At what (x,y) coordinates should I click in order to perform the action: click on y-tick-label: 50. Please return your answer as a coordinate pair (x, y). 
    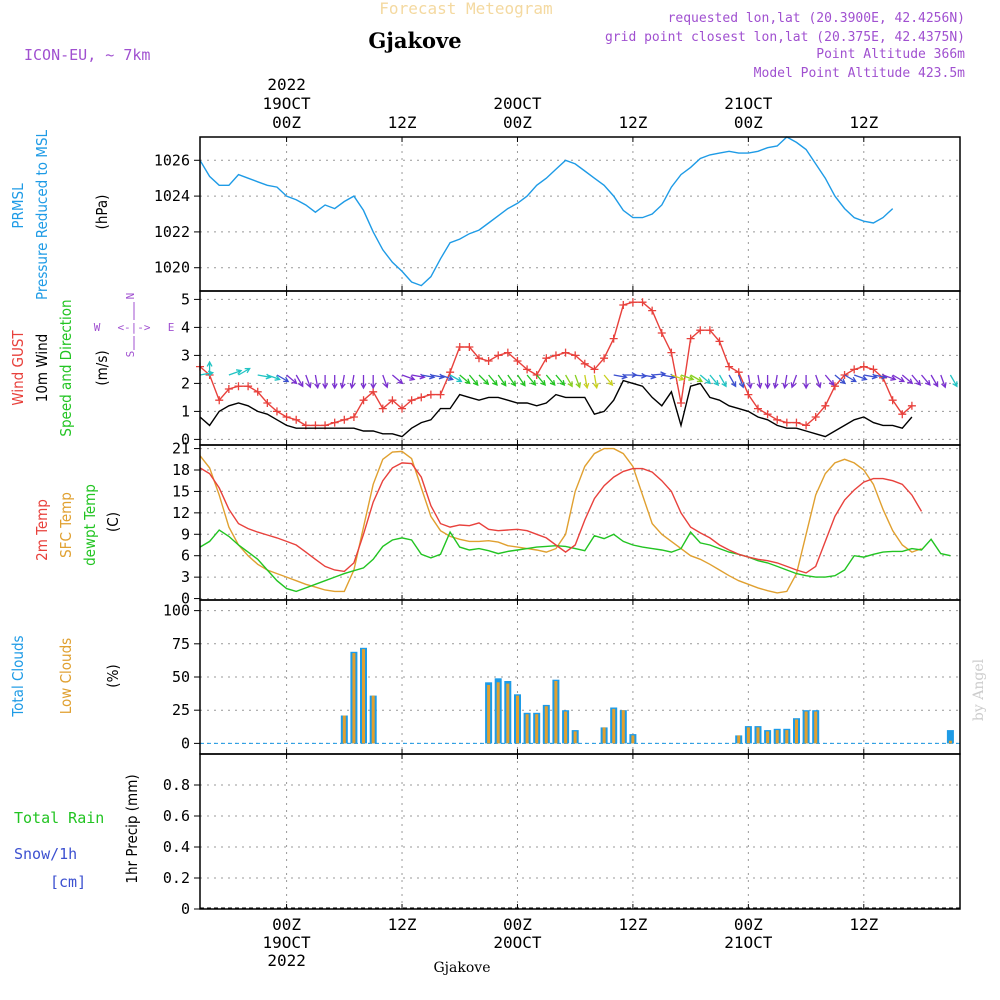
    Looking at the image, I should click on (181, 677).